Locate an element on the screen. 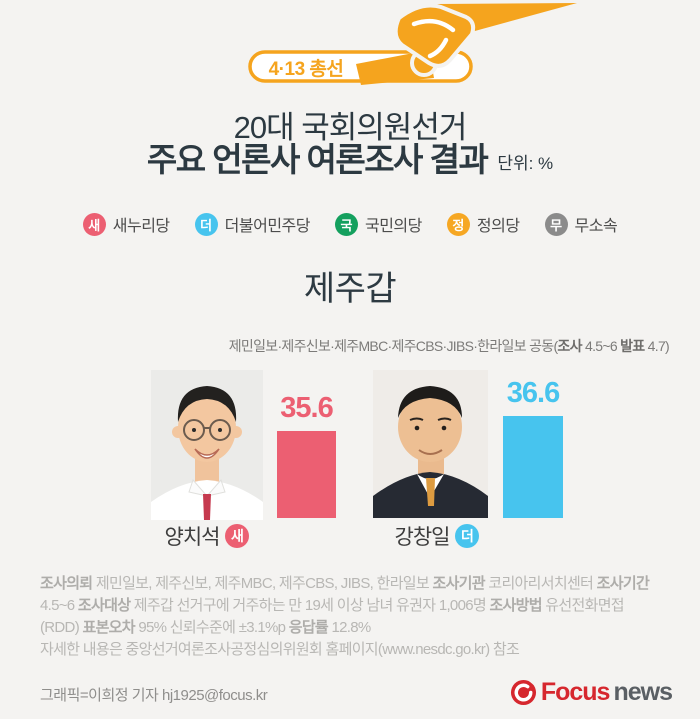  candidate-name-row-kang: 강창일 더 is located at coordinates (437, 536).